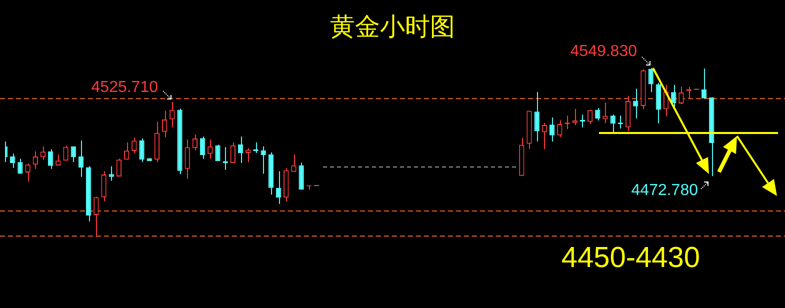 This screenshot has width=785, height=308. What do you see at coordinates (664, 191) in the screenshot?
I see `annotation: 4472.780` at bounding box center [664, 191].